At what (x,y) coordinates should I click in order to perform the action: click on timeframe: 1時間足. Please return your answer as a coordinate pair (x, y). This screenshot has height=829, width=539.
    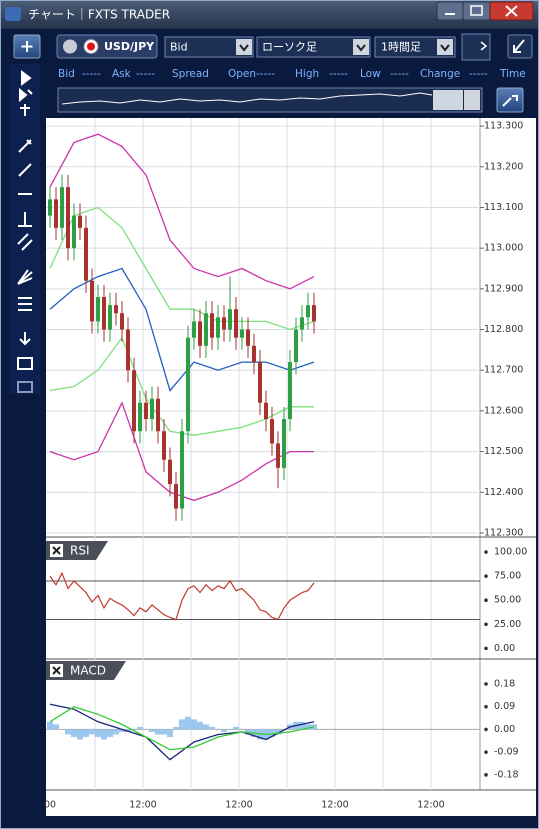
    Looking at the image, I should click on (401, 47).